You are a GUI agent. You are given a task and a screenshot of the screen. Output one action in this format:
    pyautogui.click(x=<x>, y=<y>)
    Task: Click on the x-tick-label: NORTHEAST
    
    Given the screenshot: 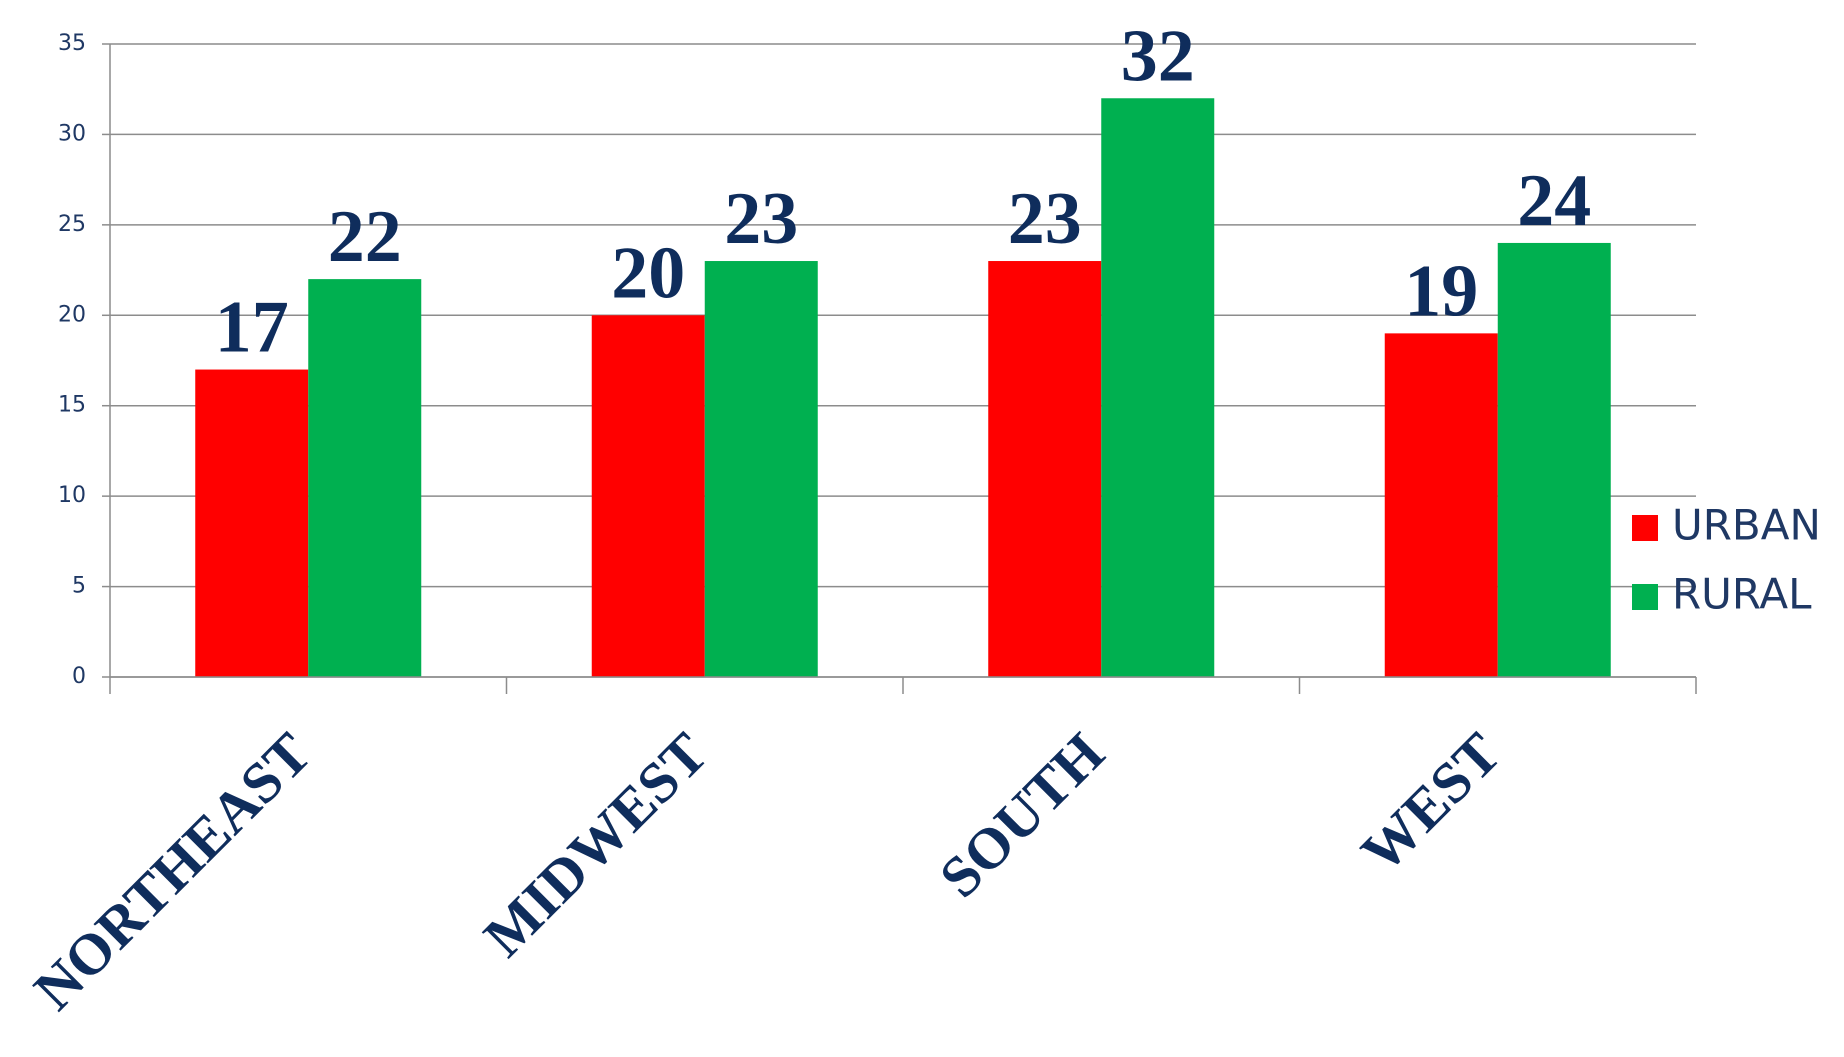 What is the action you would take?
    pyautogui.click(x=172, y=871)
    